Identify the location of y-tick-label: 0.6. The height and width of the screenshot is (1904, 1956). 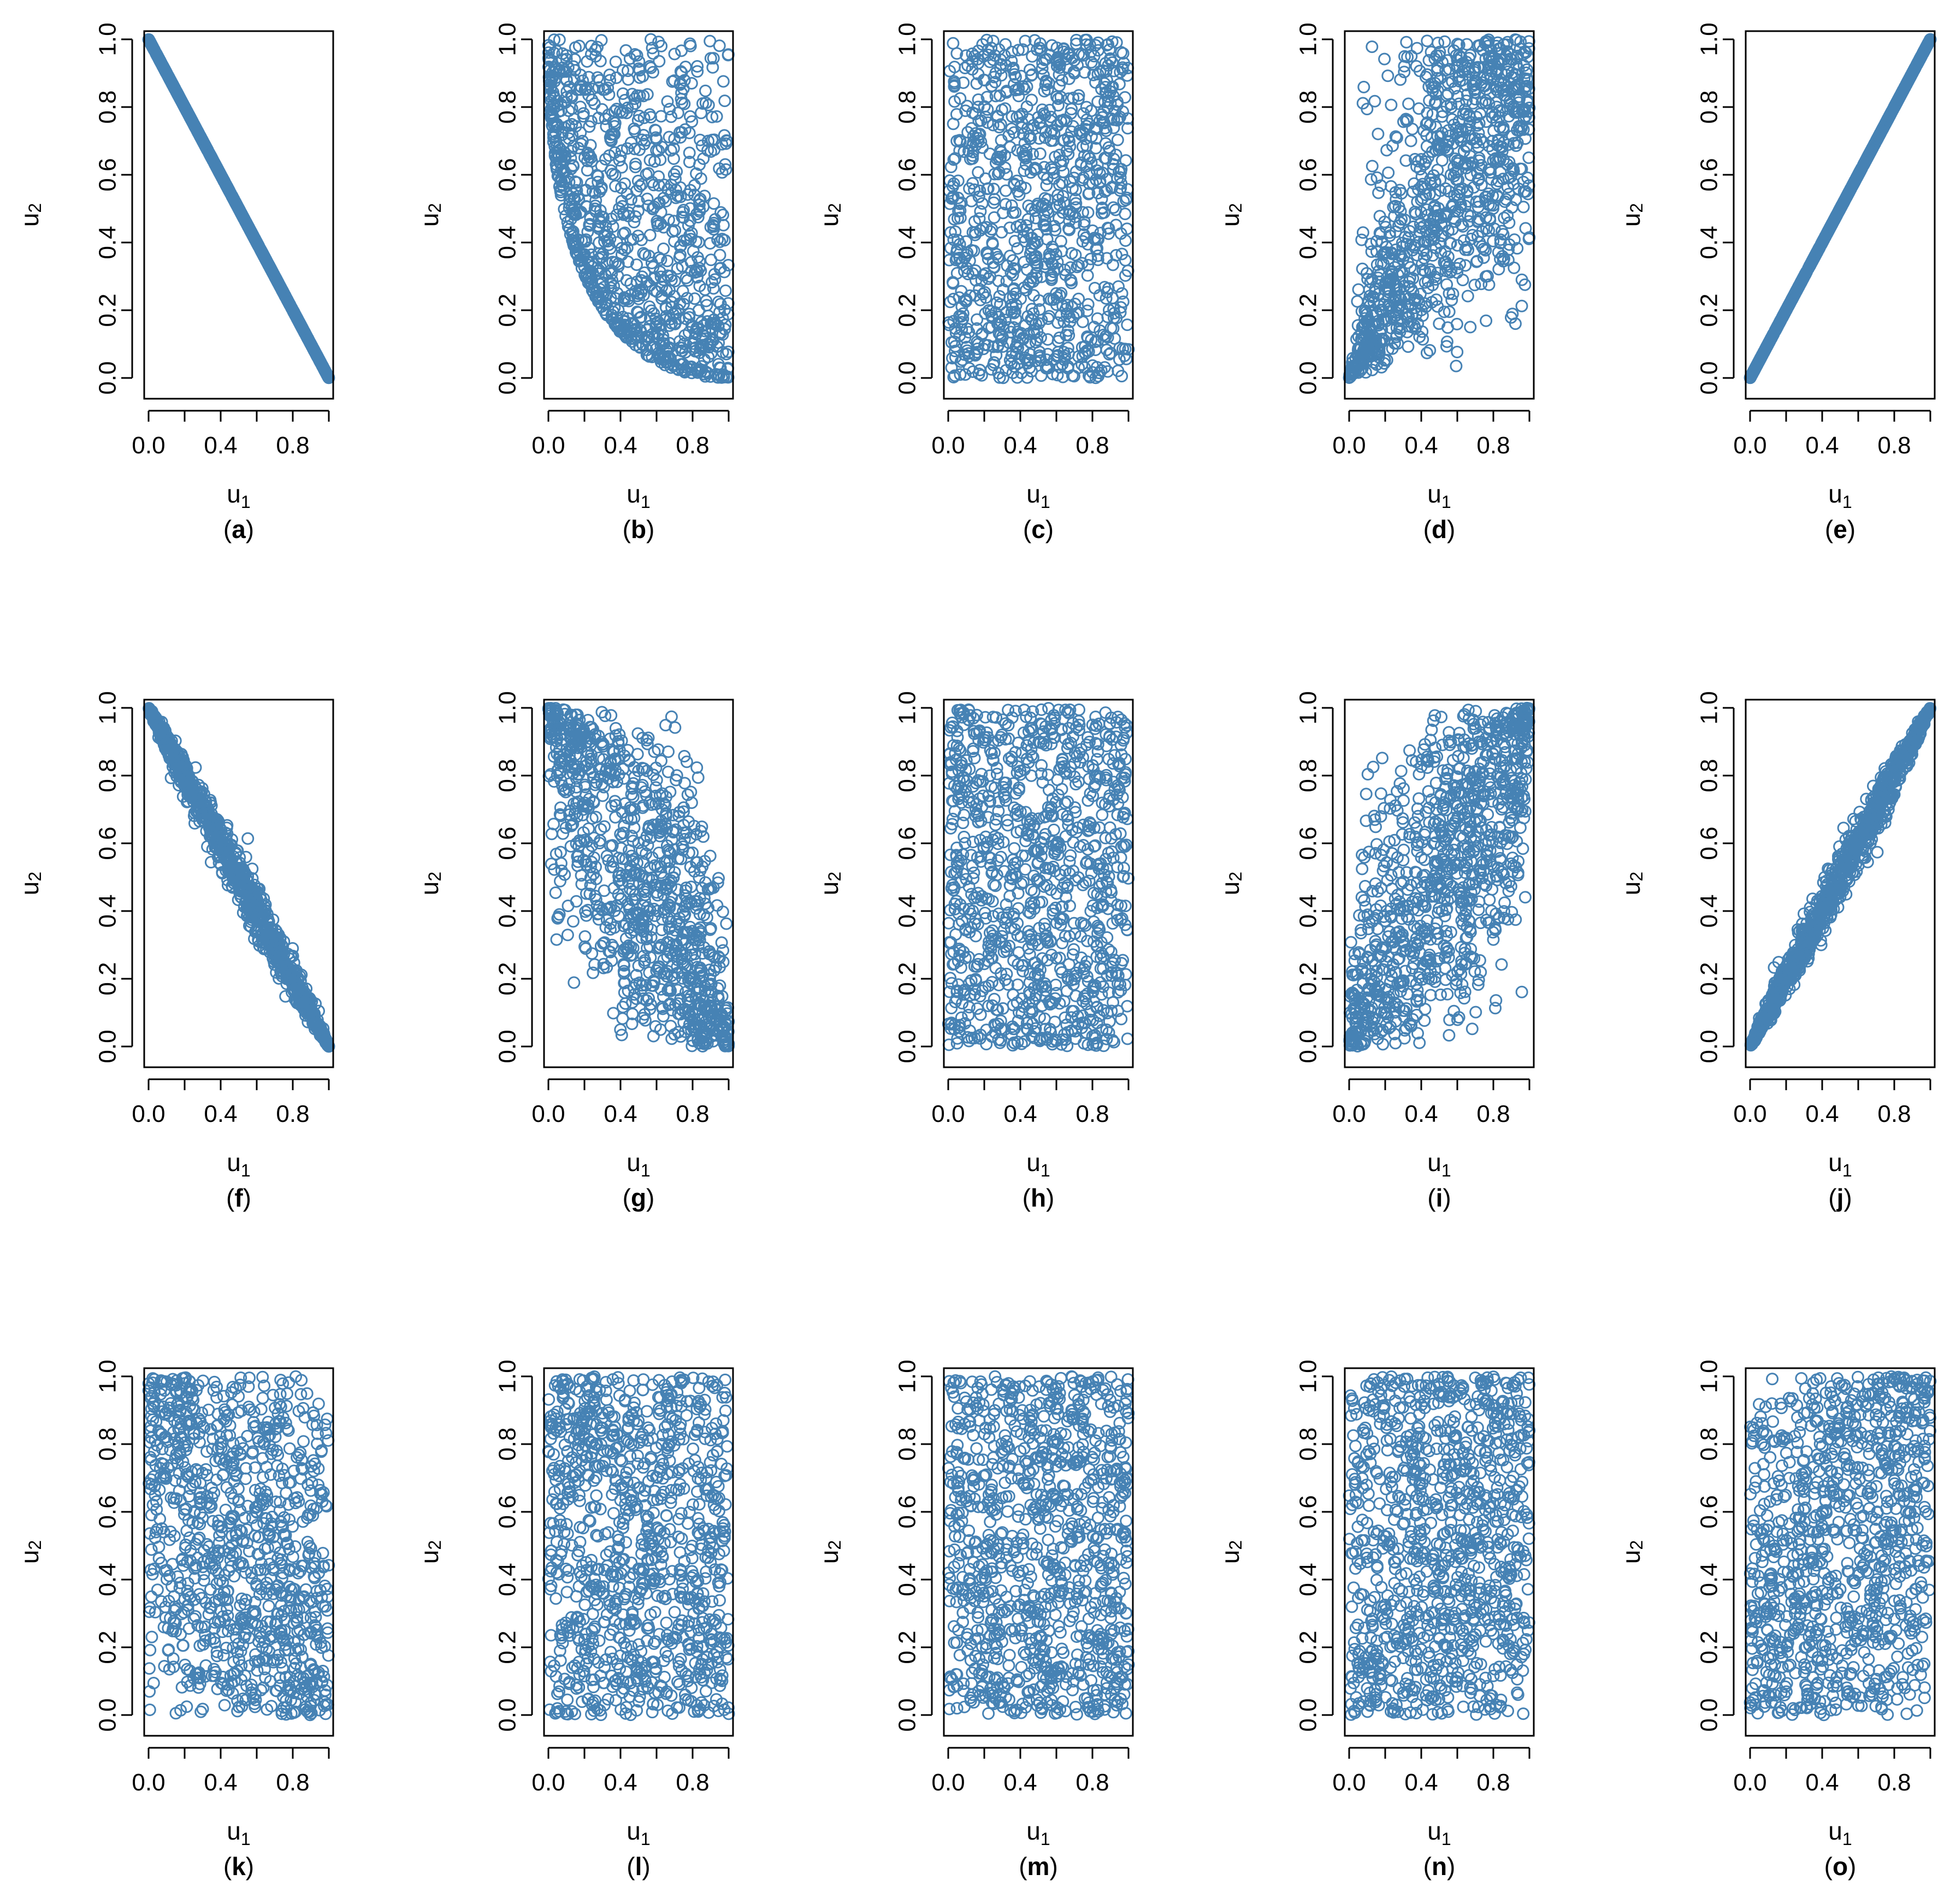
(1308, 174).